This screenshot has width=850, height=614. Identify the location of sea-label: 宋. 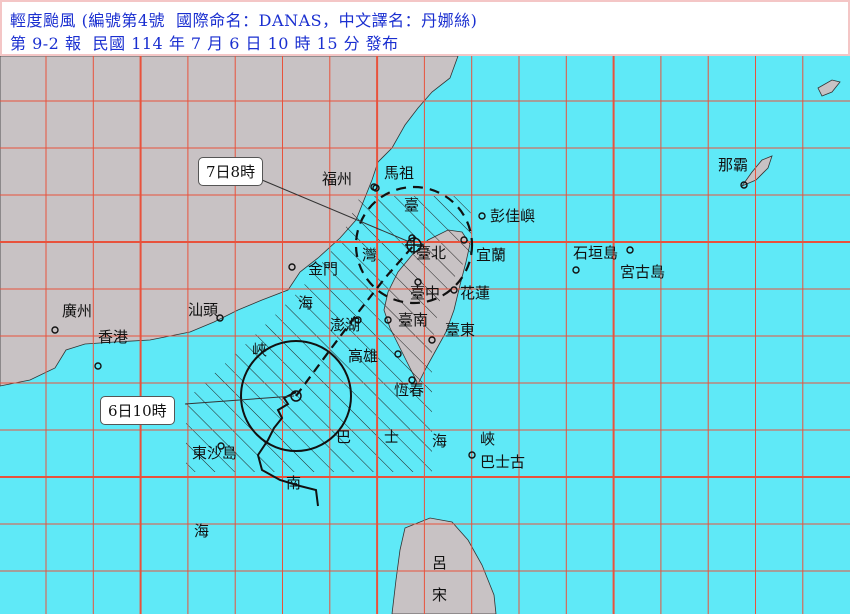
(440, 595).